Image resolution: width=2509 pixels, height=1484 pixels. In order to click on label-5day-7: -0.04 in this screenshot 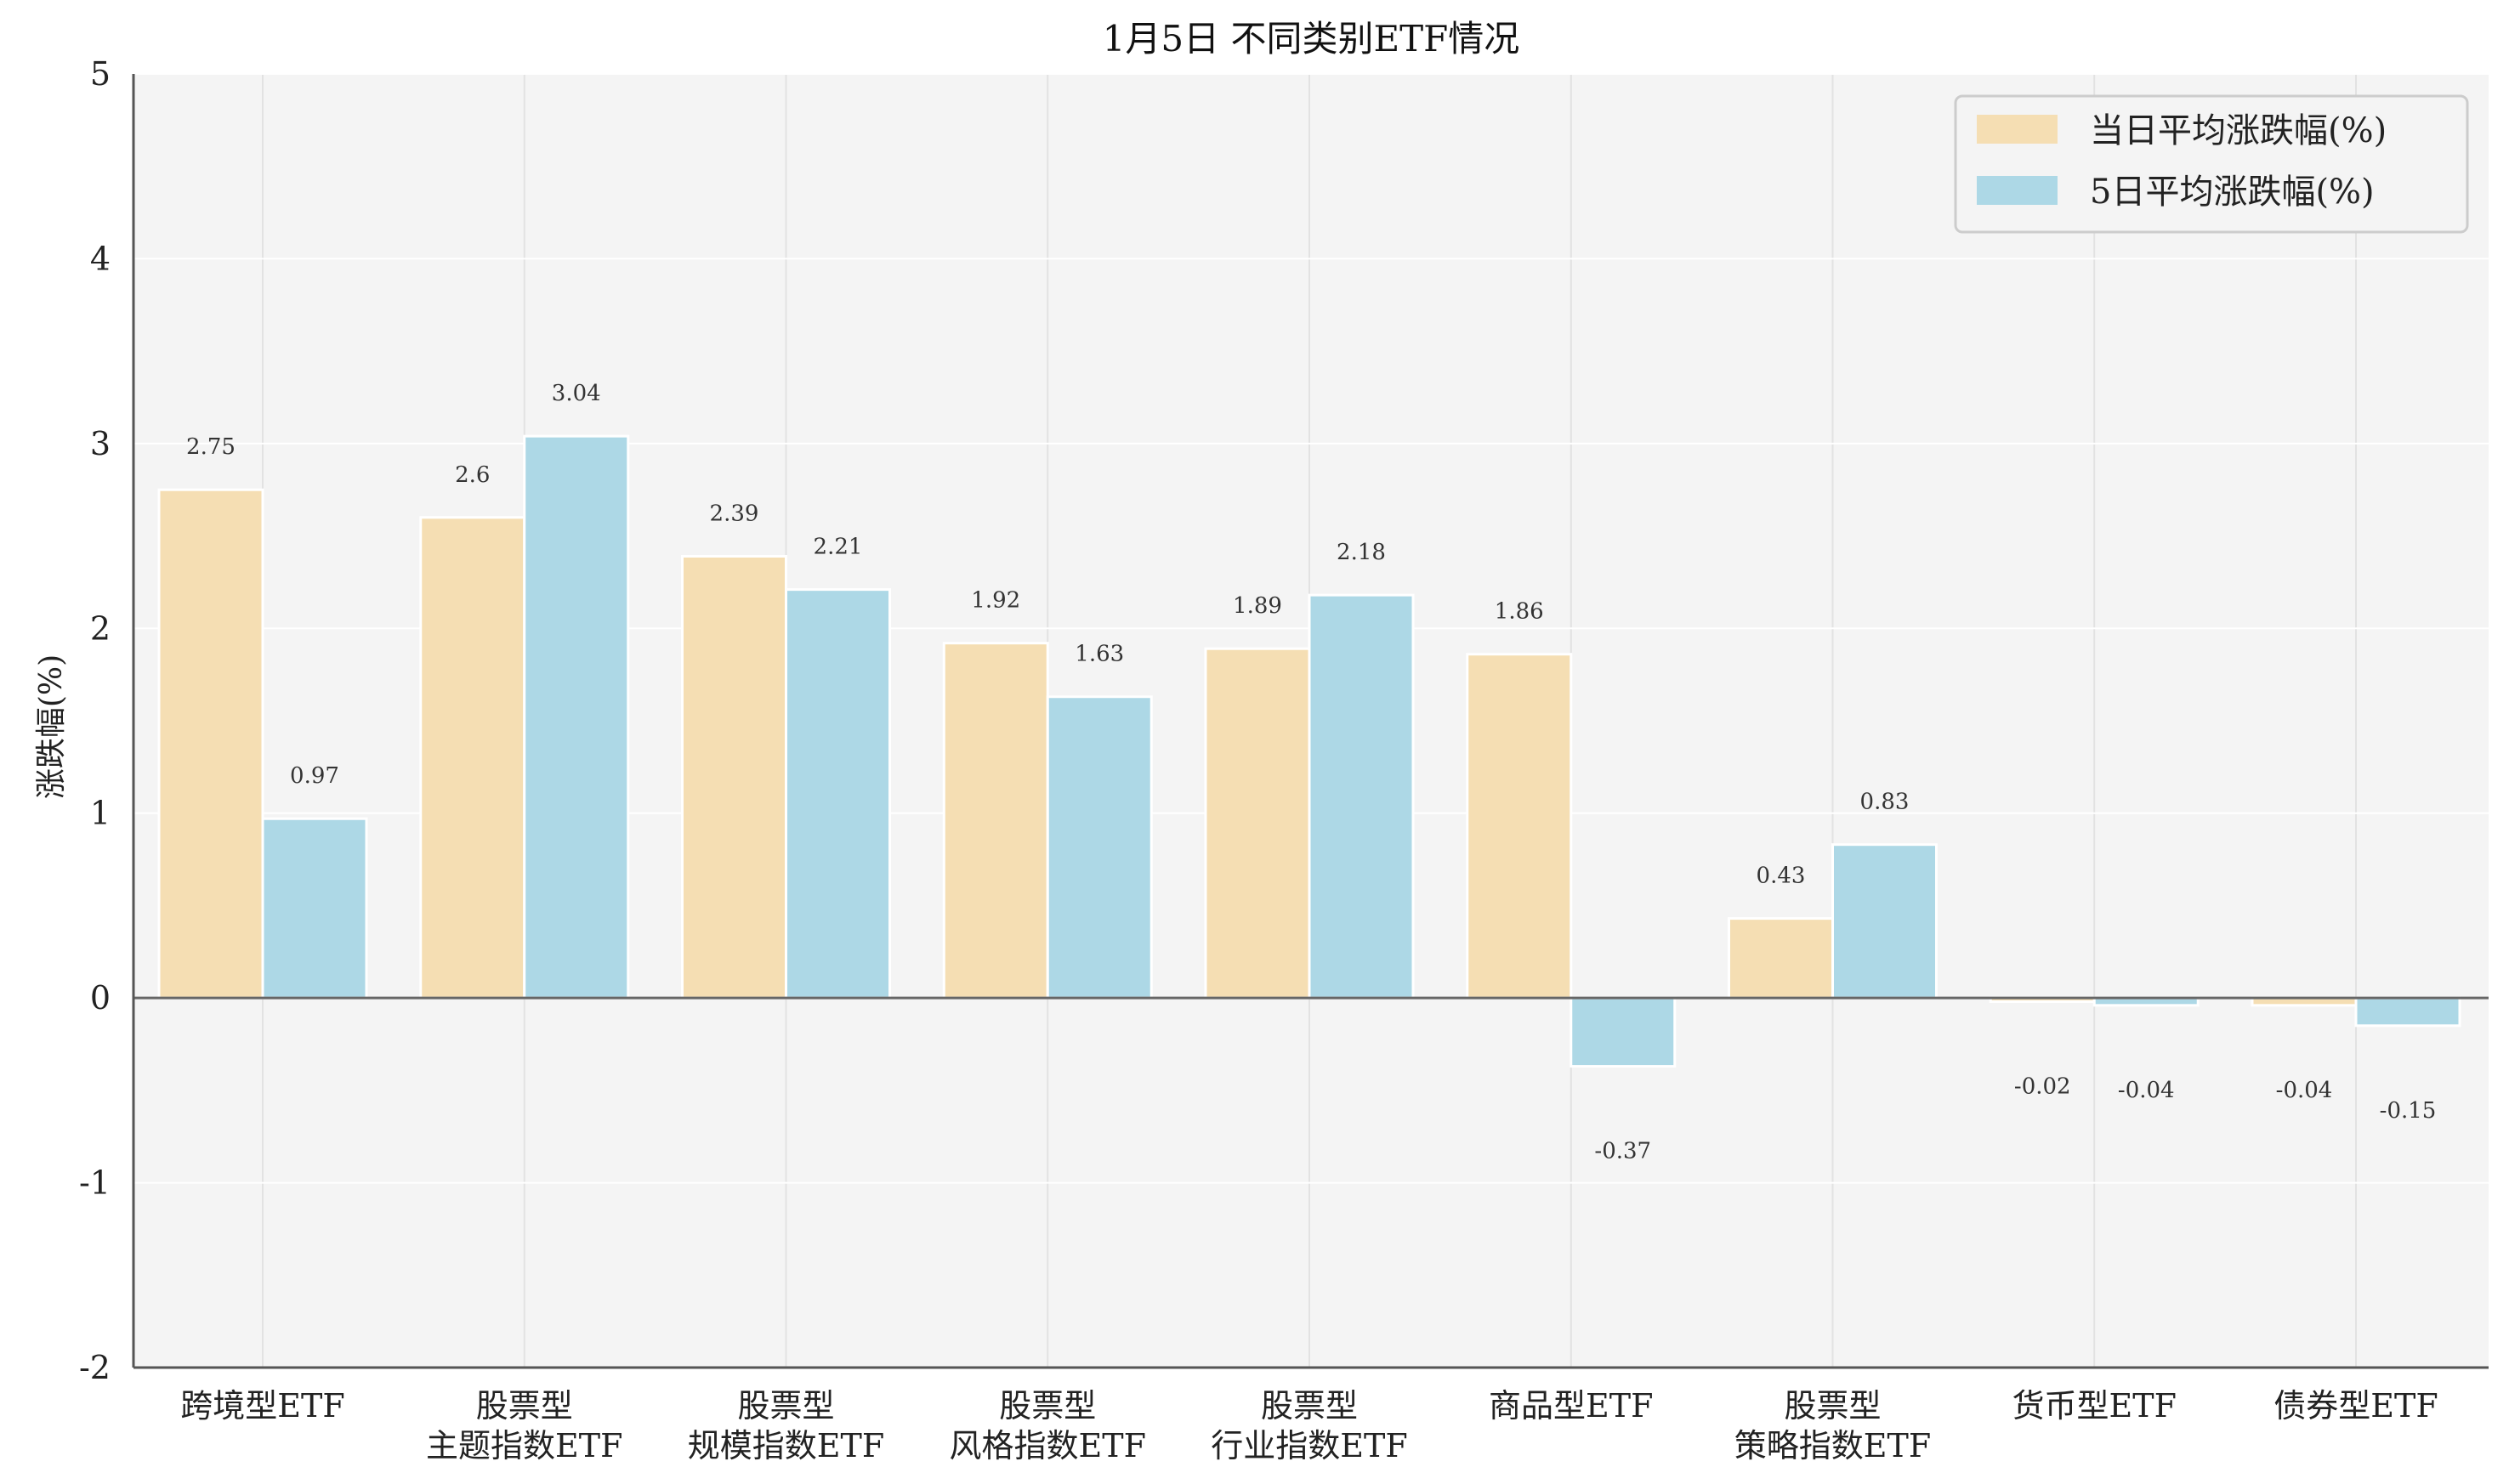, I will do `click(2146, 1090)`.